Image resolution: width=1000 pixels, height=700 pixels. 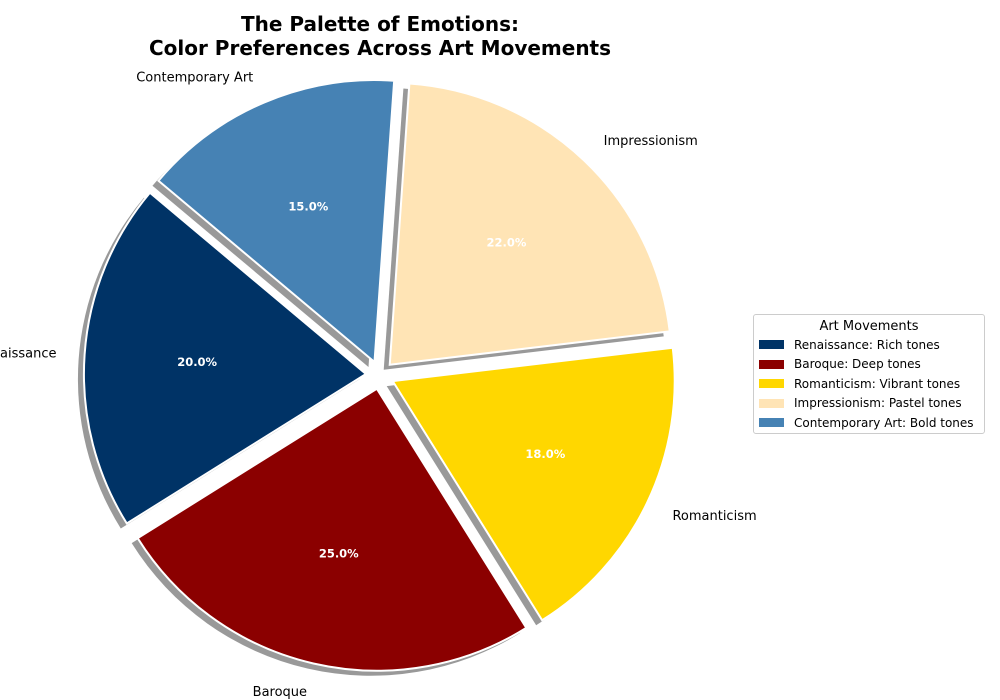 I want to click on wedge-category-label: Renaissance, so click(x=28, y=353).